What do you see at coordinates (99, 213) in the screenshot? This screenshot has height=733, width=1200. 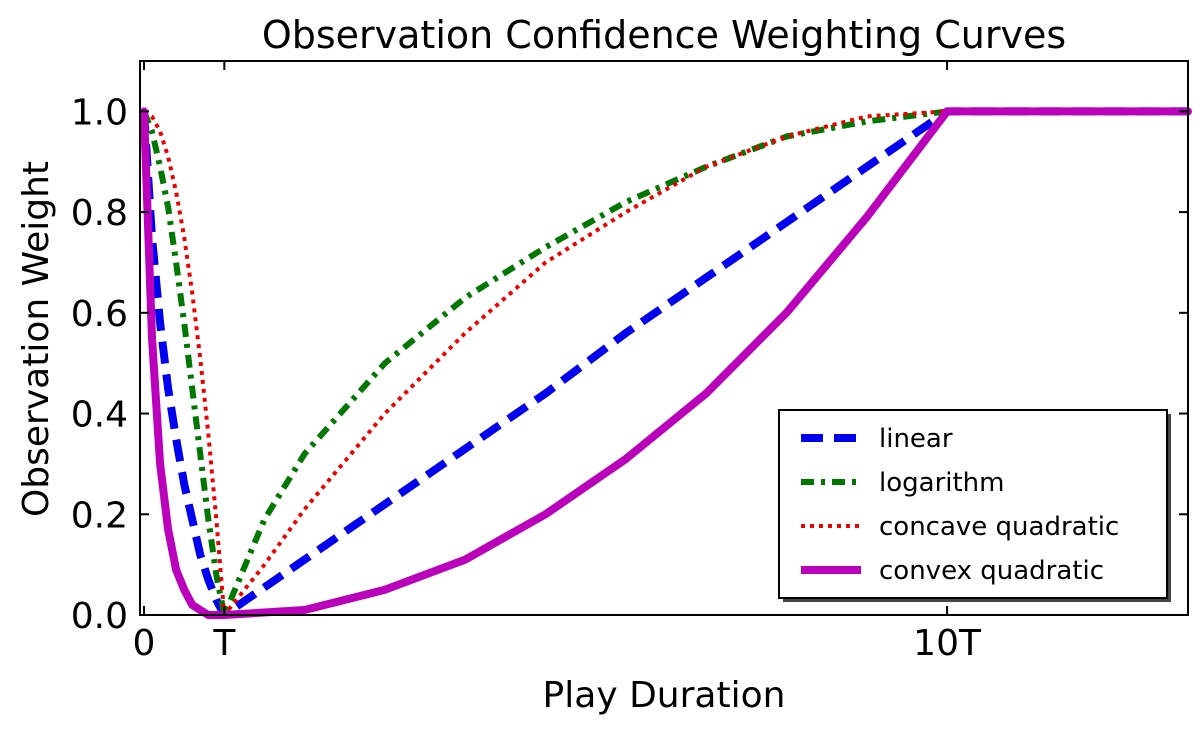 I see `y-tick-label: 0.8` at bounding box center [99, 213].